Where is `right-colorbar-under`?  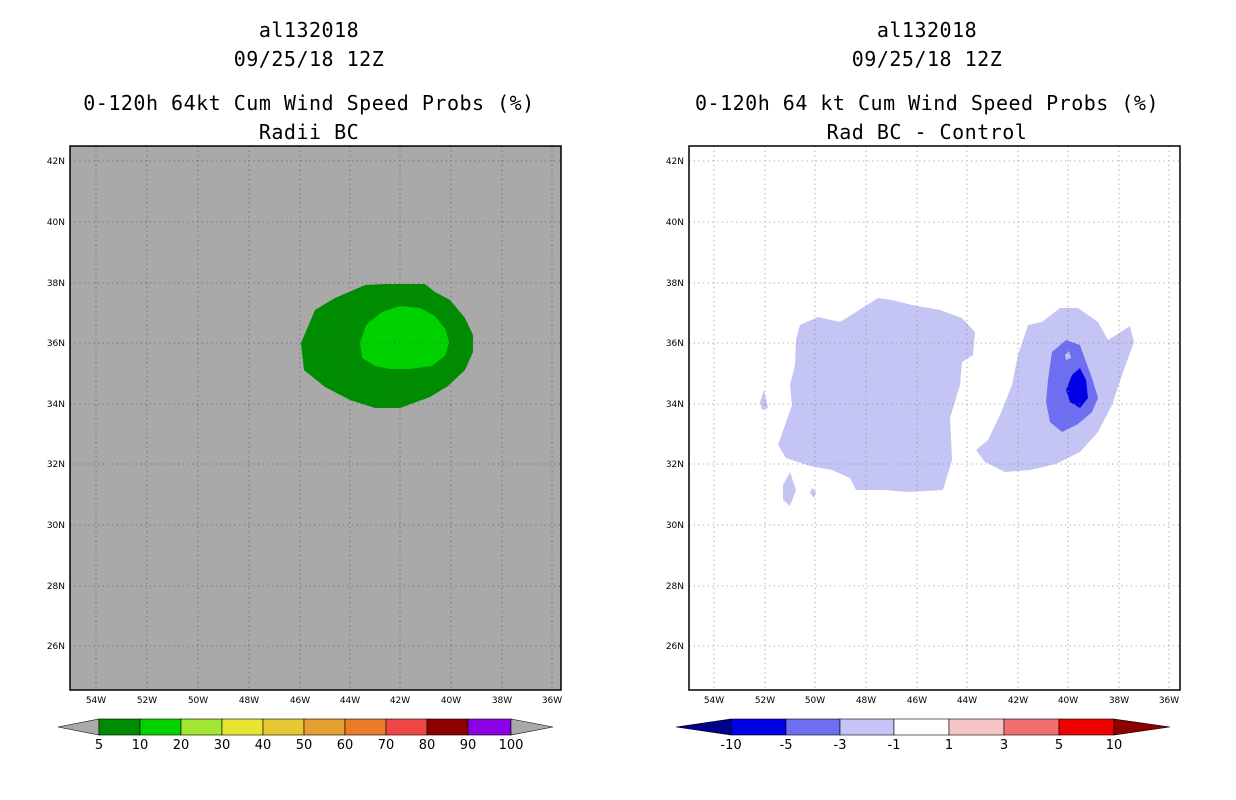
right-colorbar-under is located at coordinates (703, 727).